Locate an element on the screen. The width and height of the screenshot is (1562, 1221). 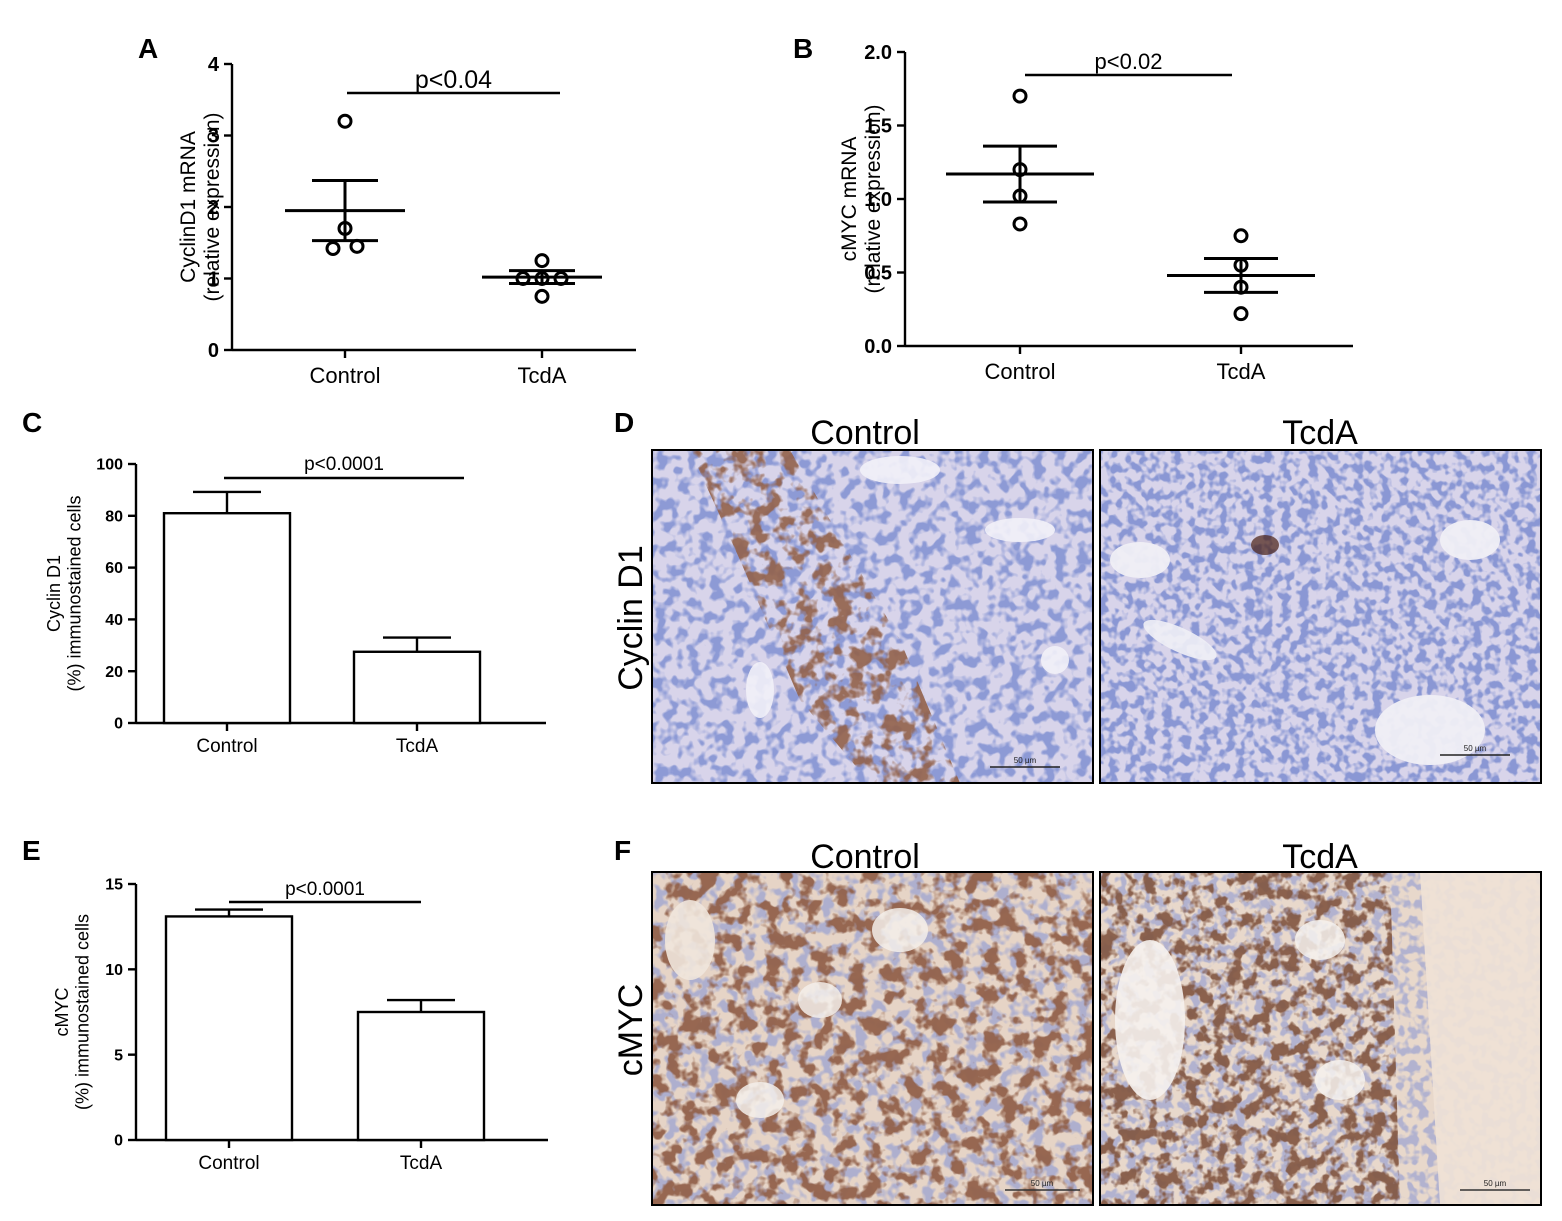
micrograph-d-title-tcda: TcdA is located at coordinates (1320, 433).